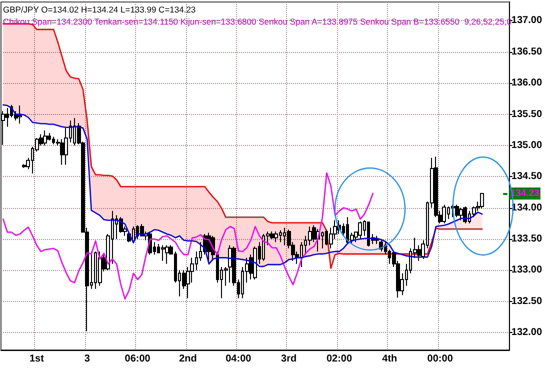 The height and width of the screenshot is (368, 545). What do you see at coordinates (526, 176) in the screenshot?
I see `y-tick-label: 134.50` at bounding box center [526, 176].